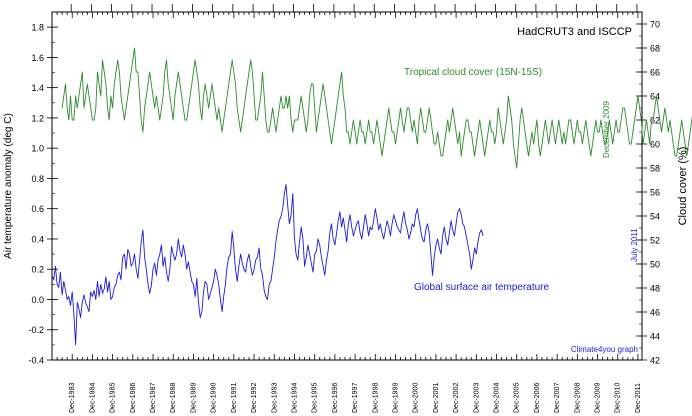 Image resolution: width=692 pixels, height=416 pixels. What do you see at coordinates (655, 49) in the screenshot?
I see `y-right-tick-label: 68` at bounding box center [655, 49].